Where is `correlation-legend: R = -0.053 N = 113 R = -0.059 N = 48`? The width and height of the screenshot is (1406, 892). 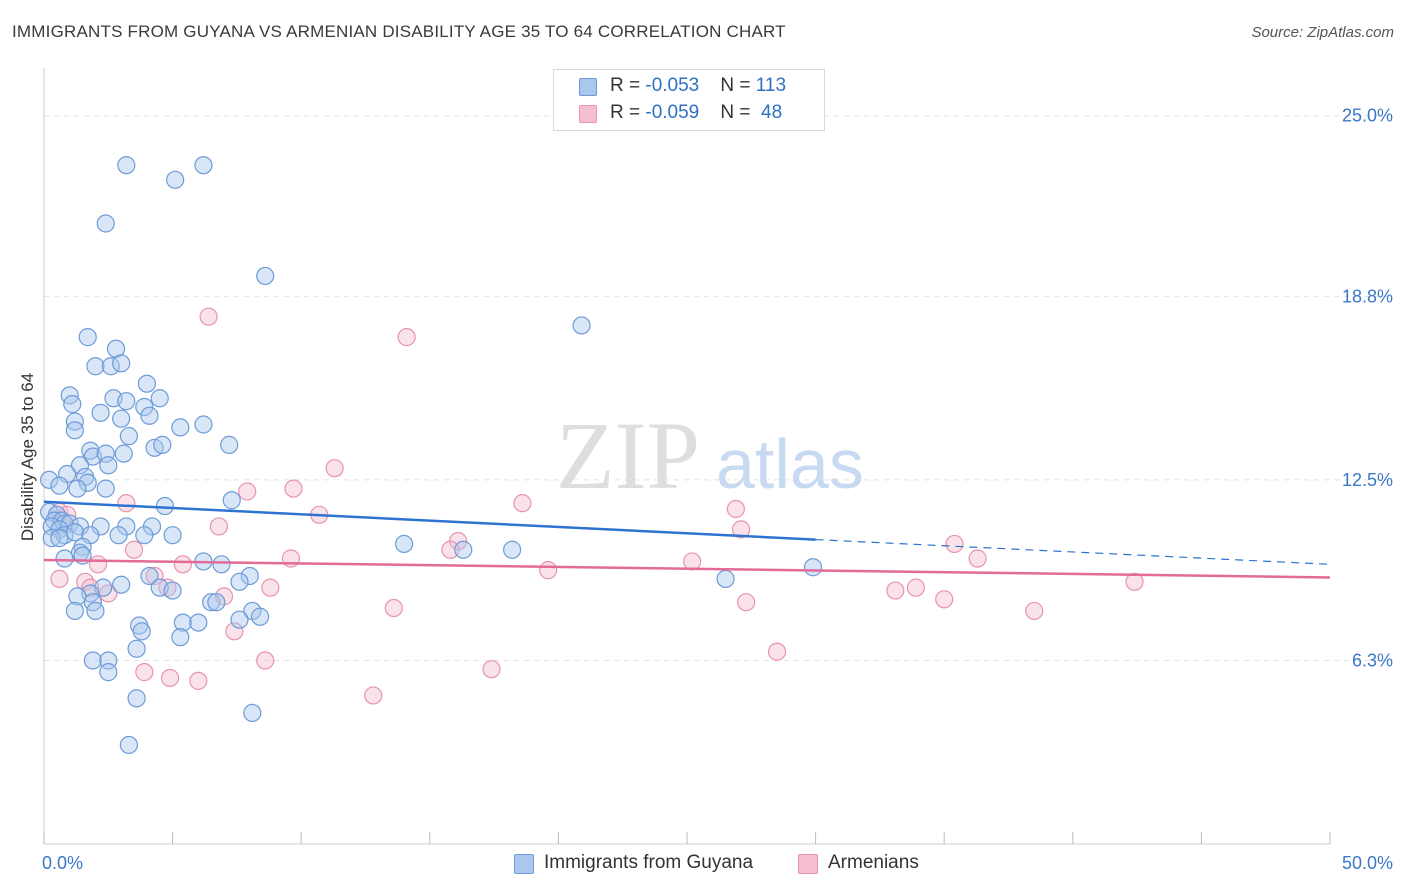 correlation-legend: R = -0.053 N = 113 R = -0.059 N = 48 is located at coordinates (689, 100).